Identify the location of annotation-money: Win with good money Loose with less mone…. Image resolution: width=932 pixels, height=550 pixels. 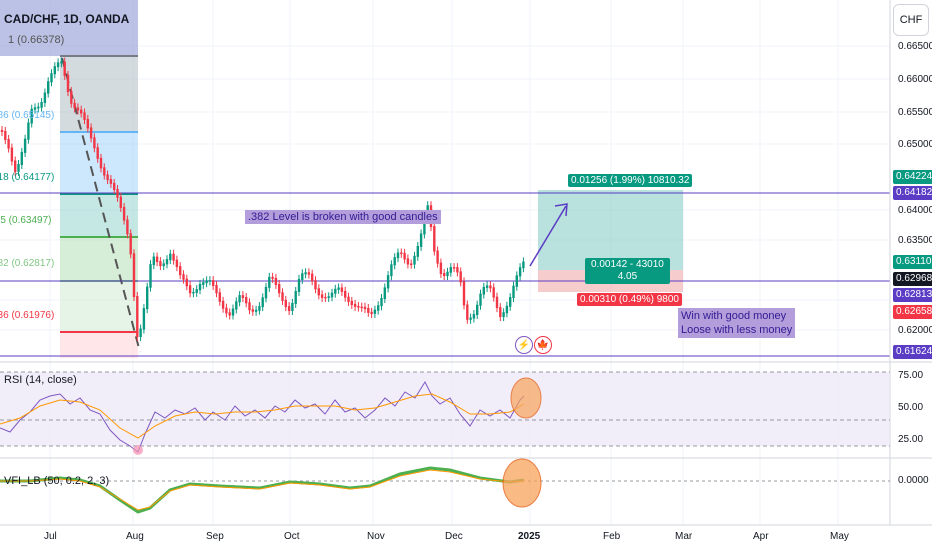
(737, 323).